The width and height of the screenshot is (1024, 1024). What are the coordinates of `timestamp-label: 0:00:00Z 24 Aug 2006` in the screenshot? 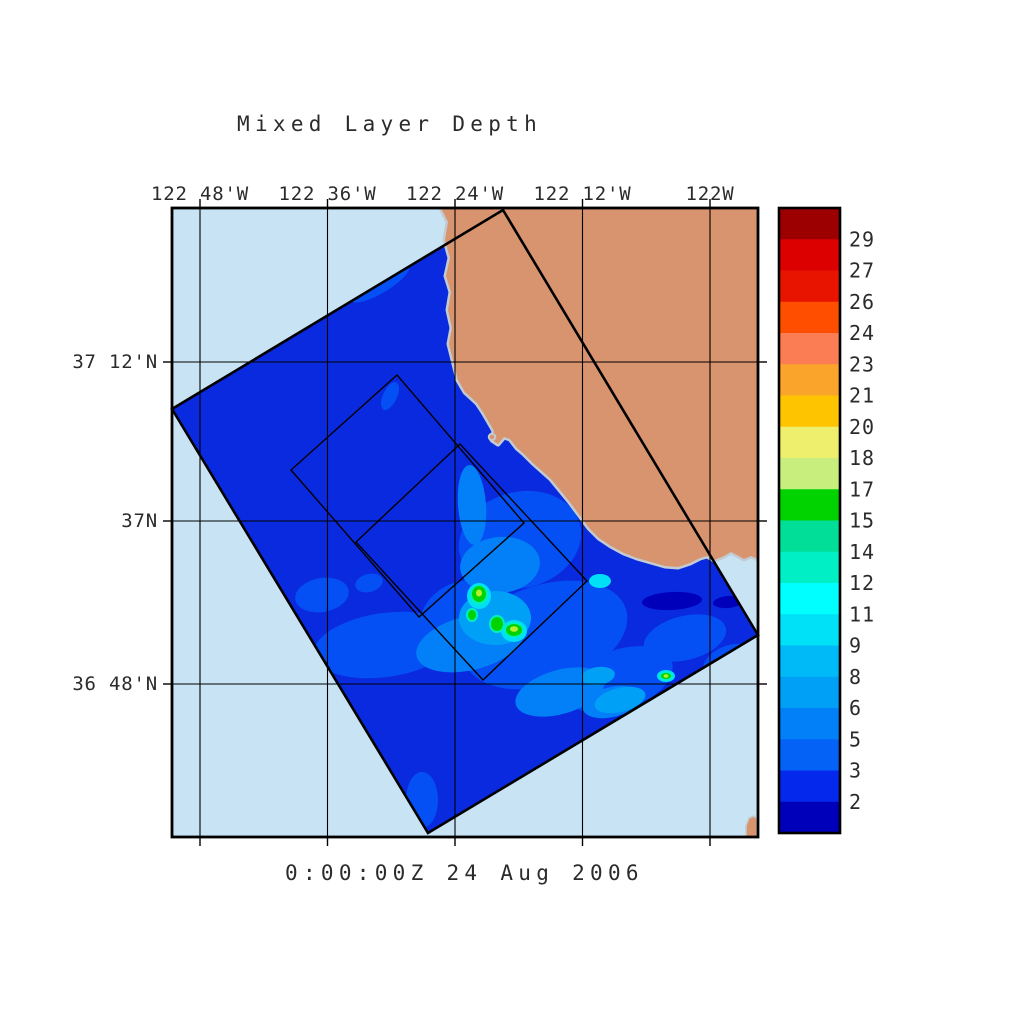 It's located at (464, 873).